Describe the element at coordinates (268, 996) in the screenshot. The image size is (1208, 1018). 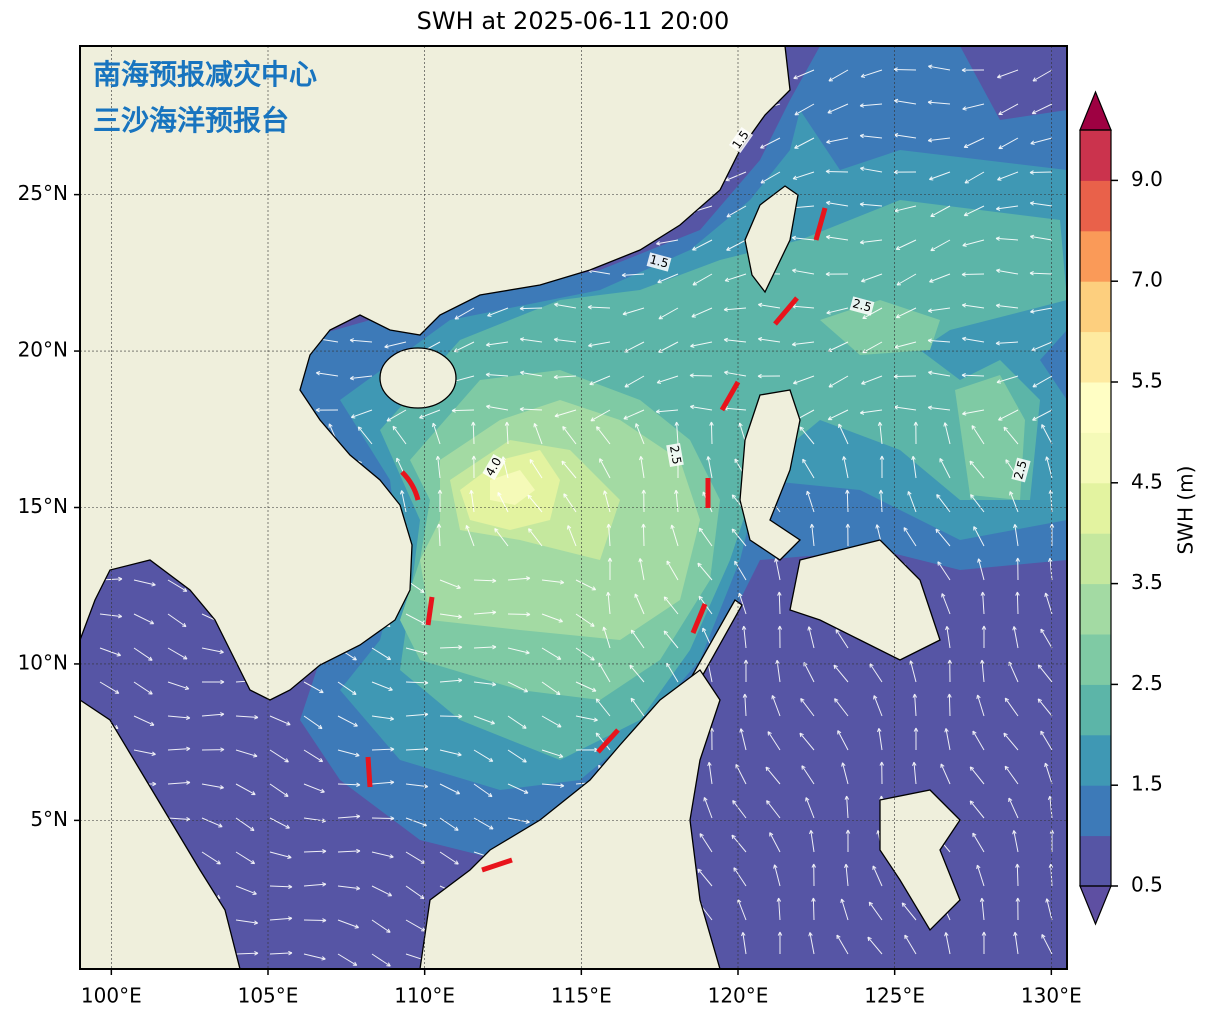
I see `x-tick-label: 105°E` at that location.